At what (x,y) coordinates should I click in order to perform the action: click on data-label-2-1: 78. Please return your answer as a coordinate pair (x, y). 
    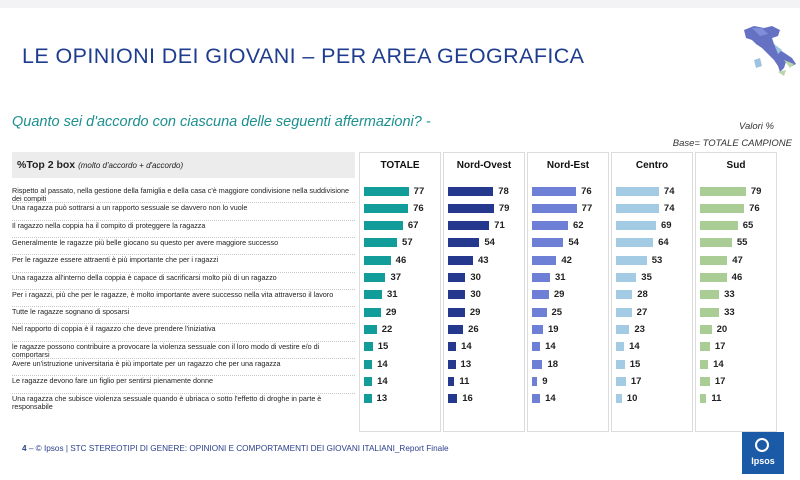
    Looking at the image, I should click on (503, 191).